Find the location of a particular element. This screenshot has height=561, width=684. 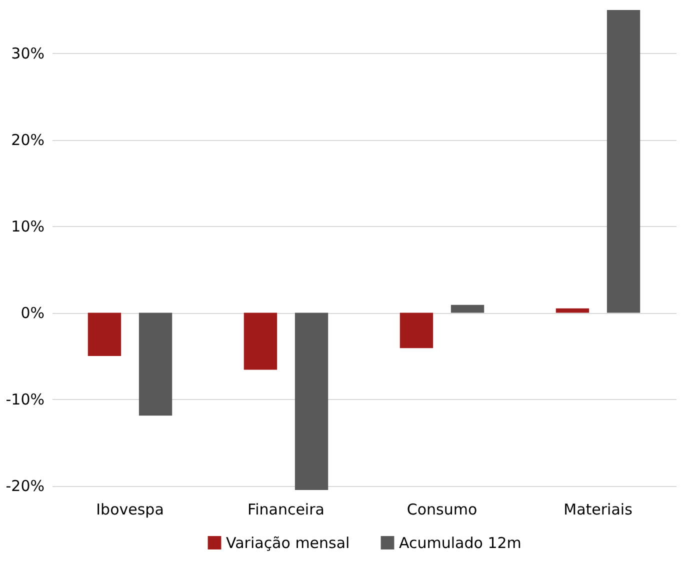

x-tick-label: Materiais is located at coordinates (598, 509).